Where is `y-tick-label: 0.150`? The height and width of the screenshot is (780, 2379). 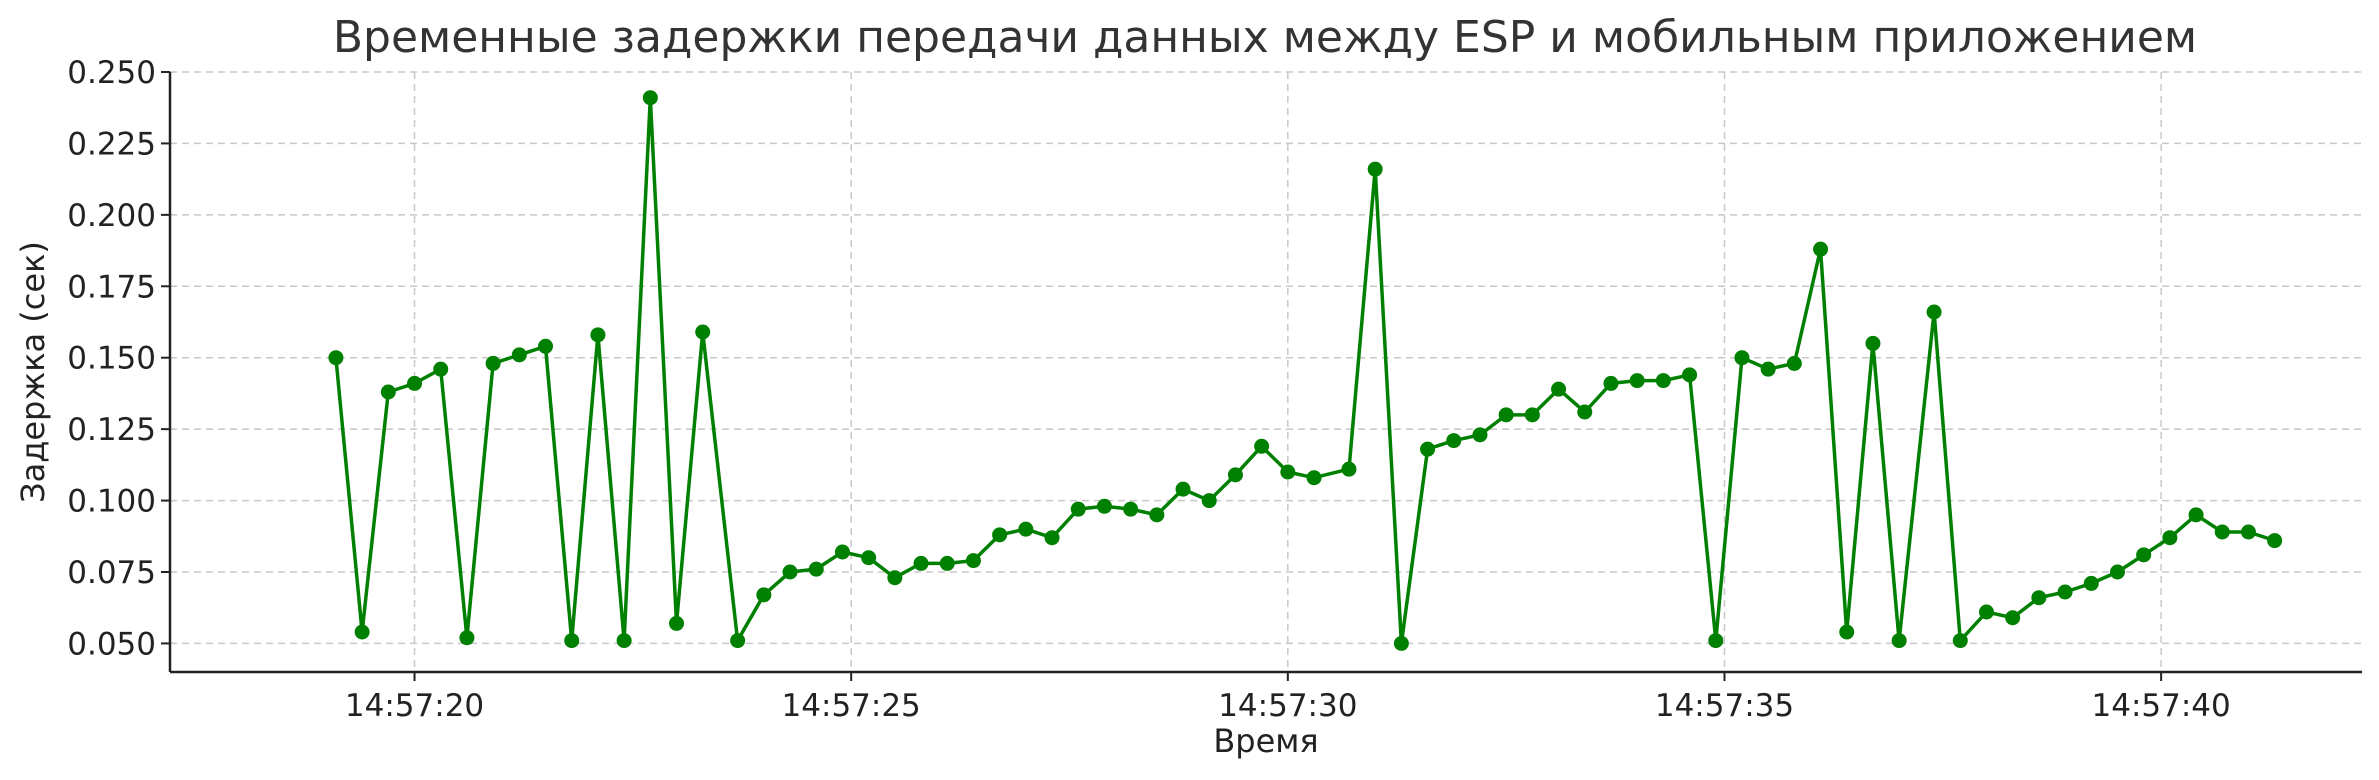 y-tick-label: 0.150 is located at coordinates (111, 359).